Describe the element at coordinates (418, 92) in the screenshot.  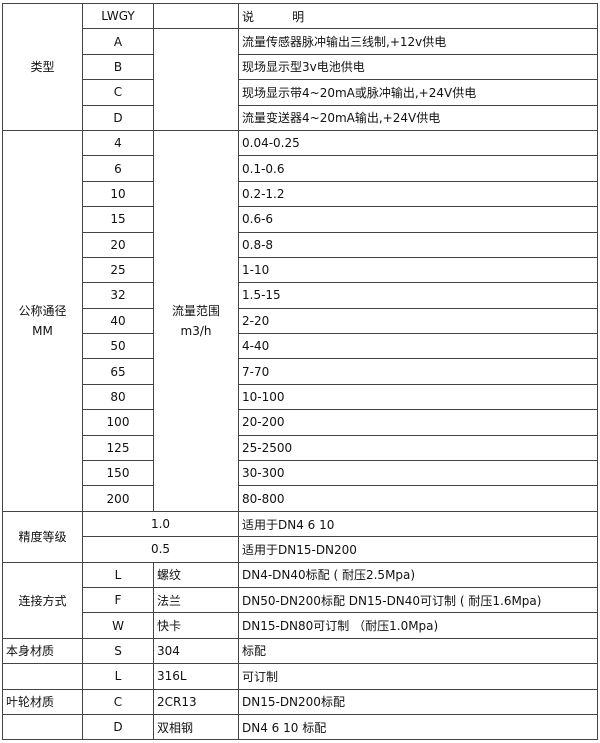
I see `type-desc: 现场显示带4~20mA或脉冲输出,+24V供电` at that location.